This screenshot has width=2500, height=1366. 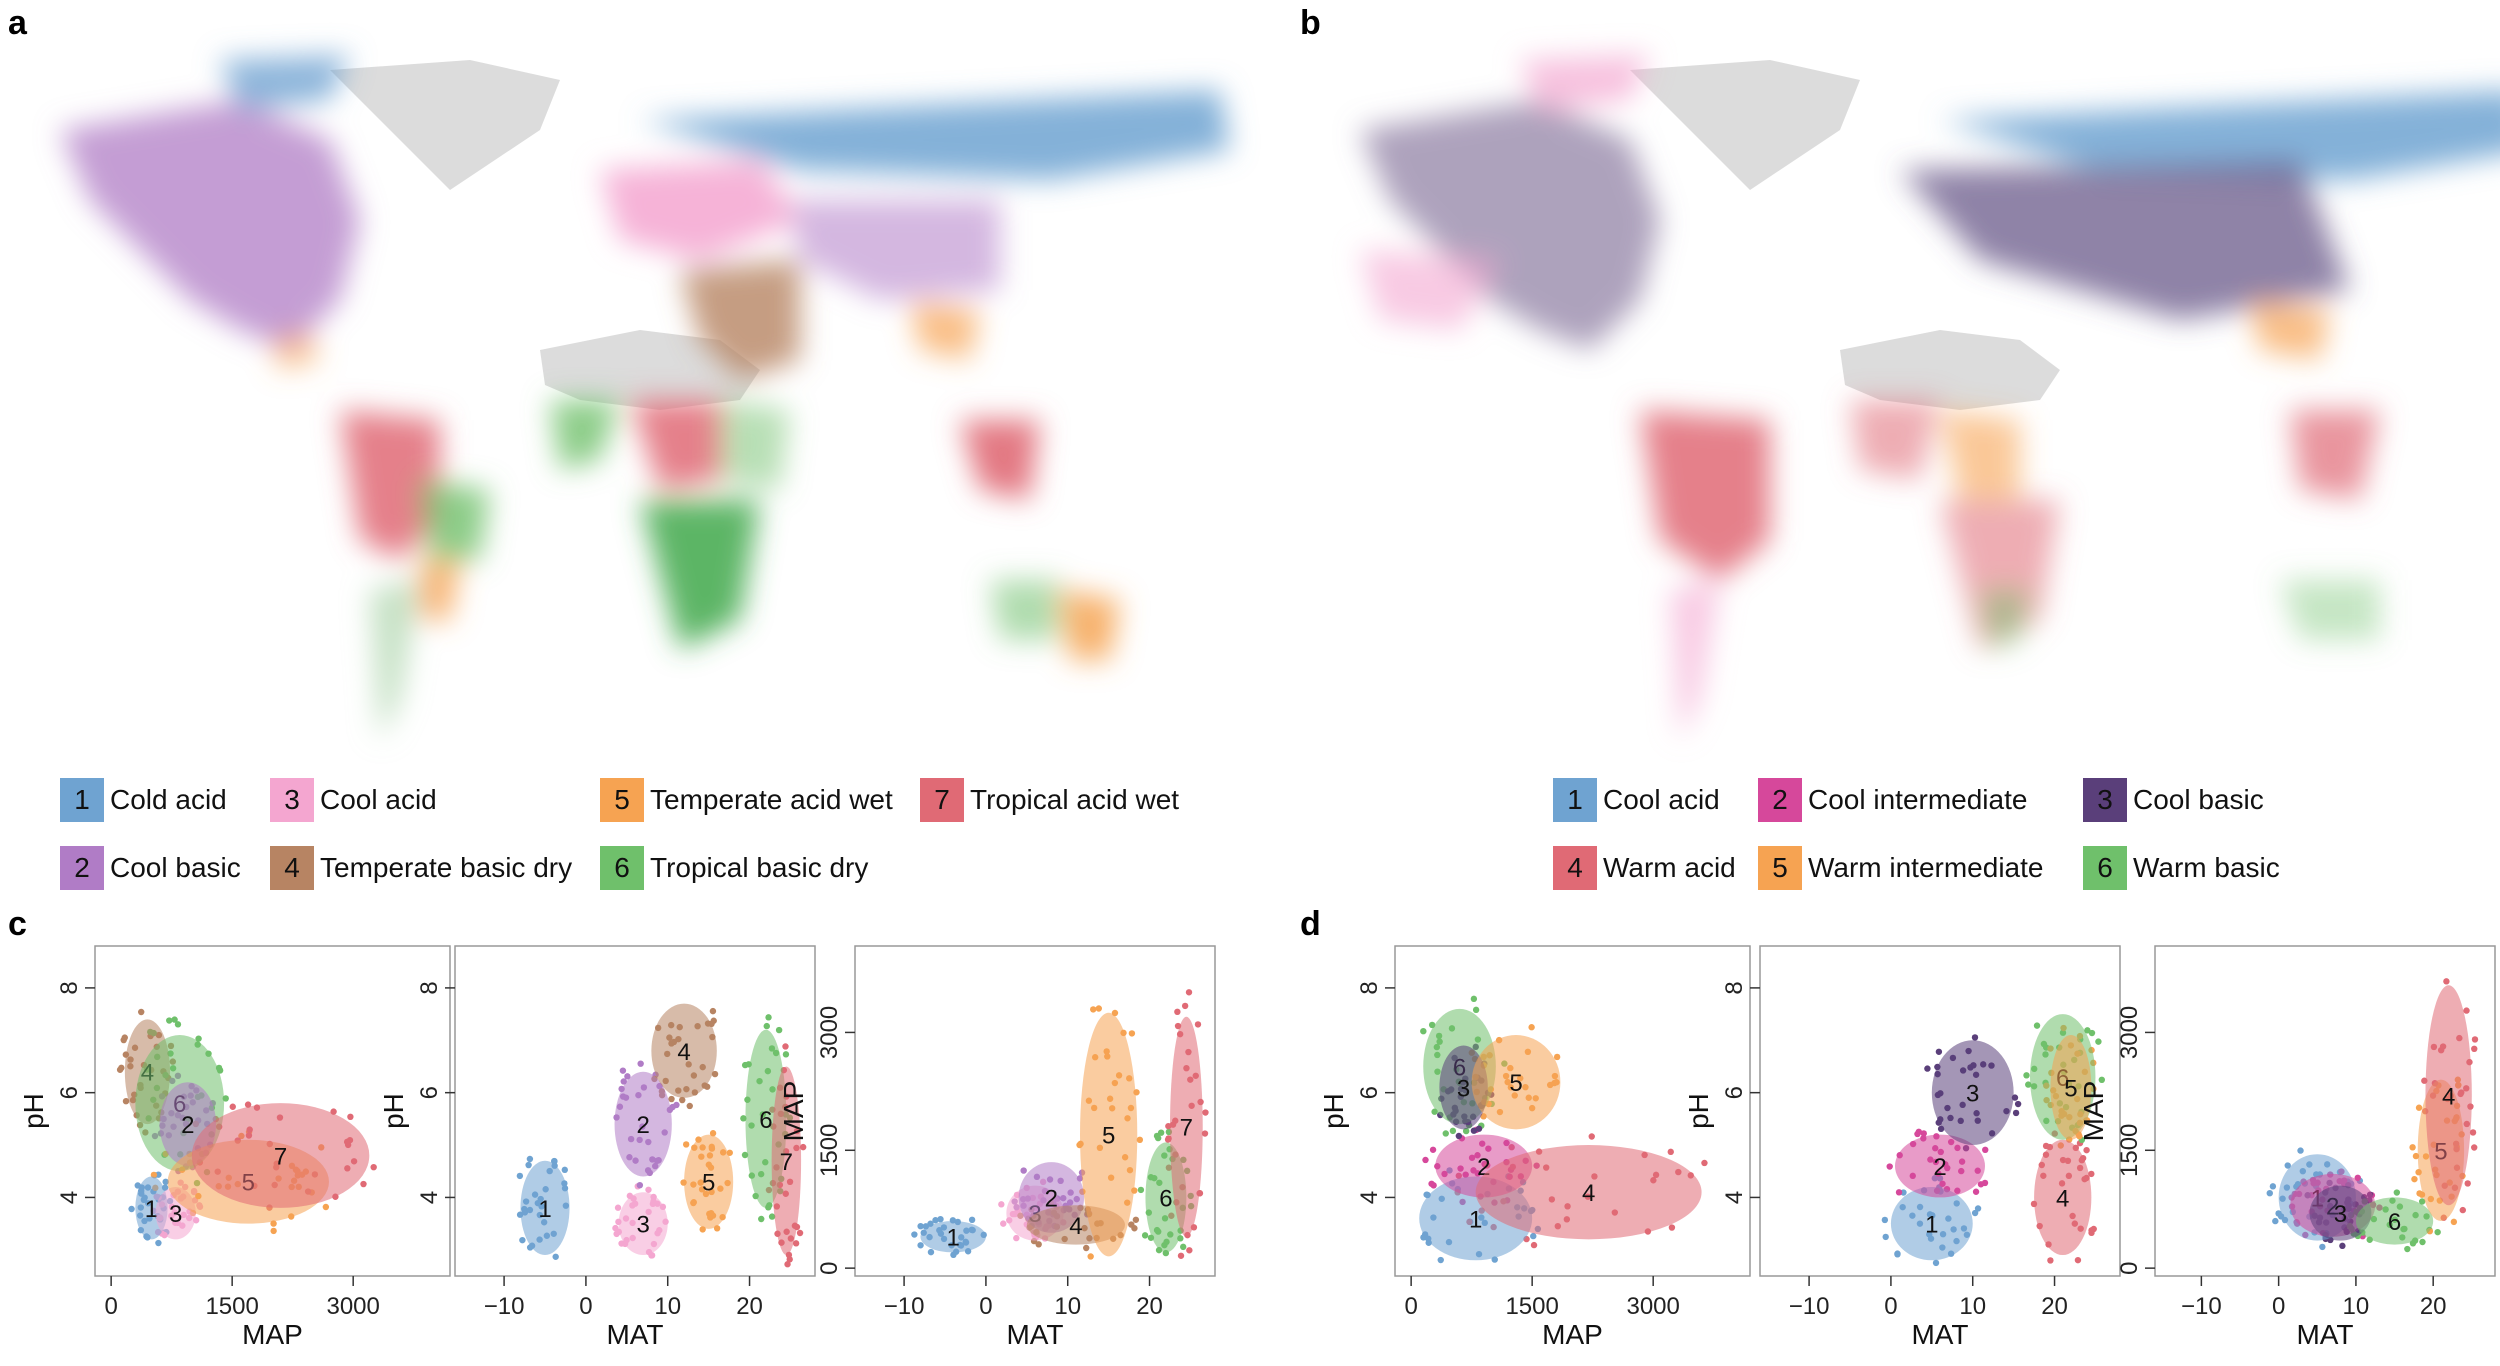 I want to click on x-tick-label: 3000, so click(x=1652, y=1306).